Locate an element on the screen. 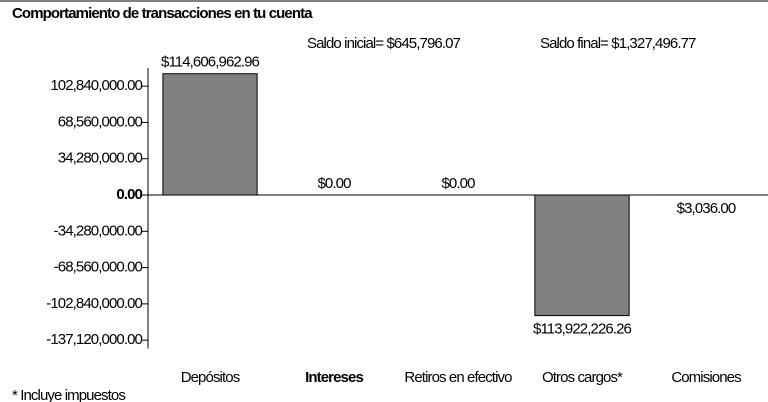  annotation: Saldo inicial= $645,796.07 is located at coordinates (384, 43).